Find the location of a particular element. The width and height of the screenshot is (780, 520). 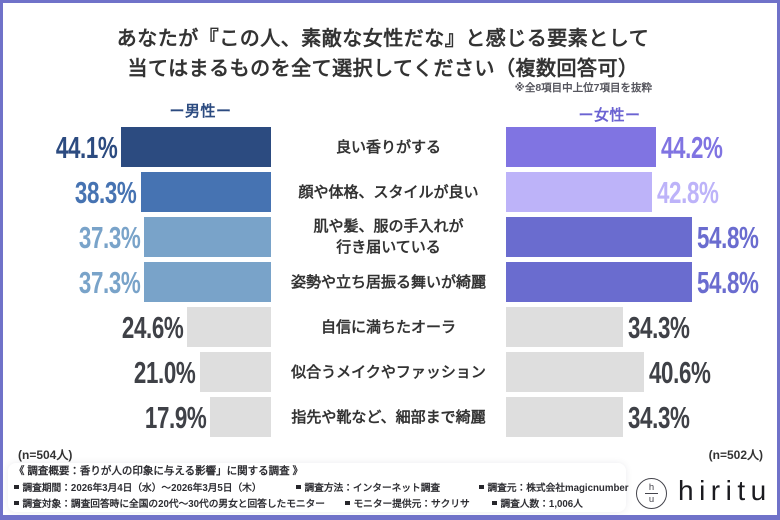

hiritu-logo-text: hiritu is located at coordinates (725, 490).